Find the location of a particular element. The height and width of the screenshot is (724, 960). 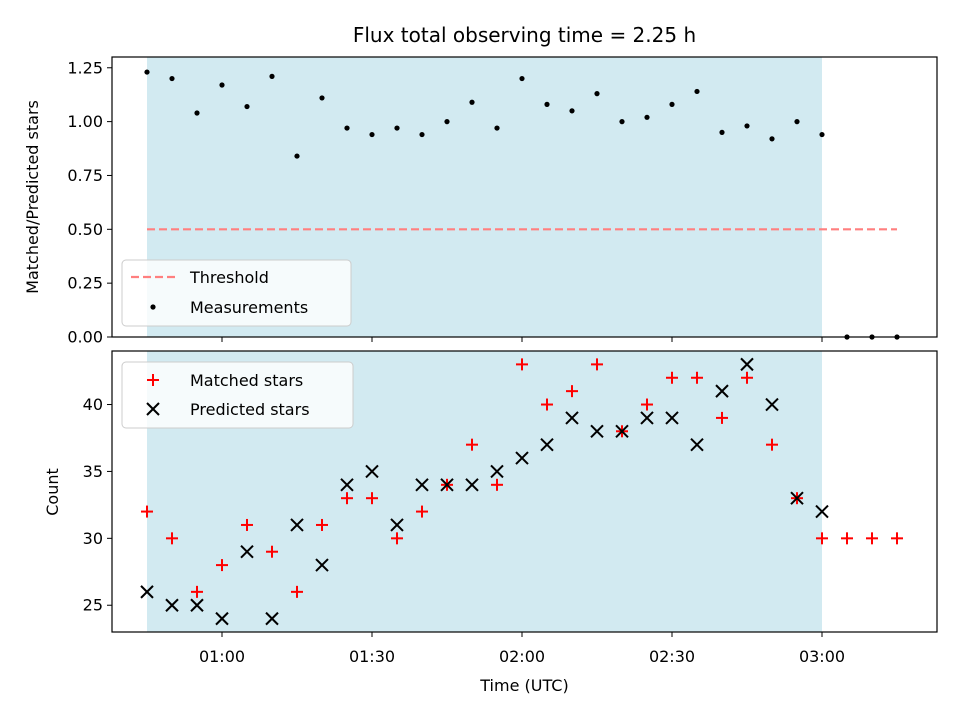

ratio-y-axis-label: Matched/Predicted stars is located at coordinates (32, 197).